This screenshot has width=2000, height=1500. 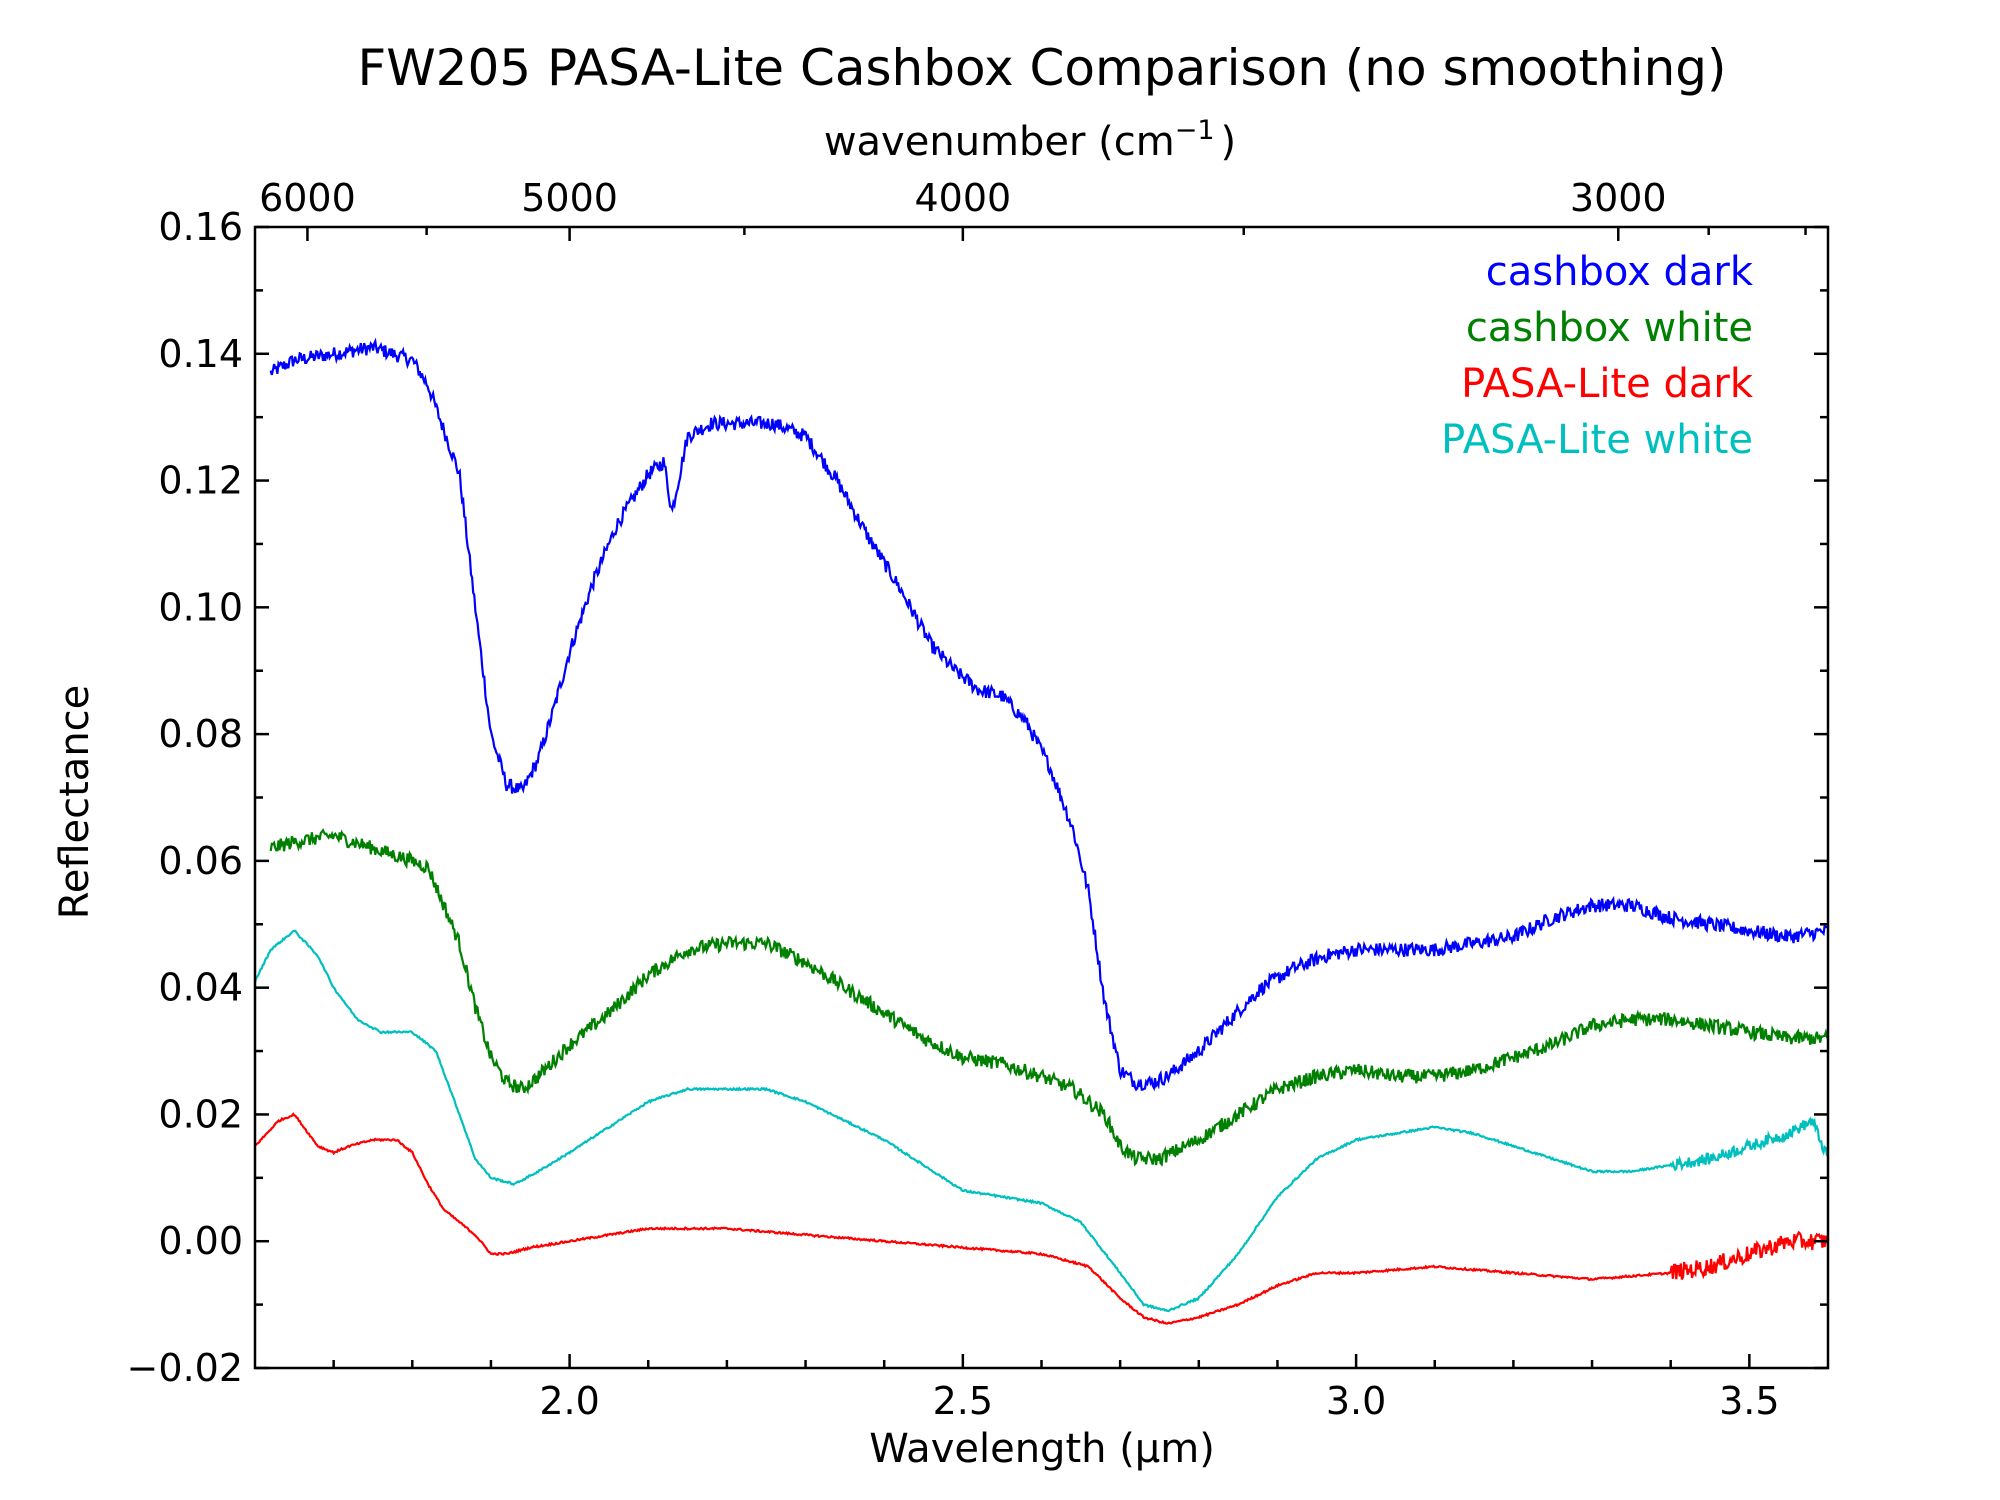 I want to click on x-tick-label: 3.5, so click(x=1749, y=1401).